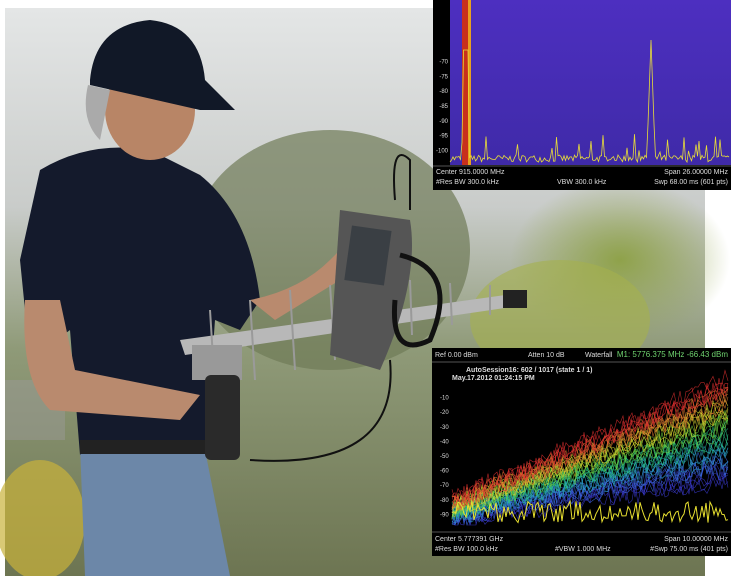 This screenshot has height=576, width=731. What do you see at coordinates (583, 549) in the screenshot?
I see `footer-text: #VBW 1.000 MHz` at bounding box center [583, 549].